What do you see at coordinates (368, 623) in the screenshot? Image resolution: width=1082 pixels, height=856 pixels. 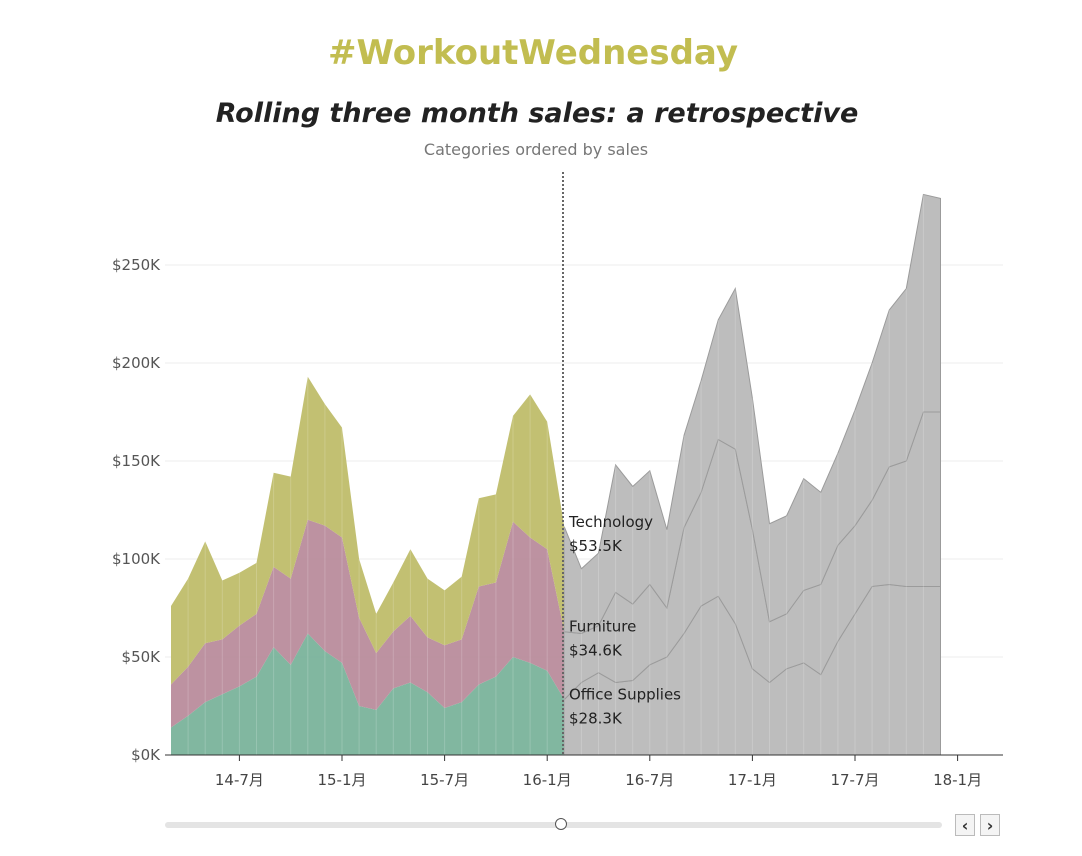 I see `area-furniture-past` at bounding box center [368, 623].